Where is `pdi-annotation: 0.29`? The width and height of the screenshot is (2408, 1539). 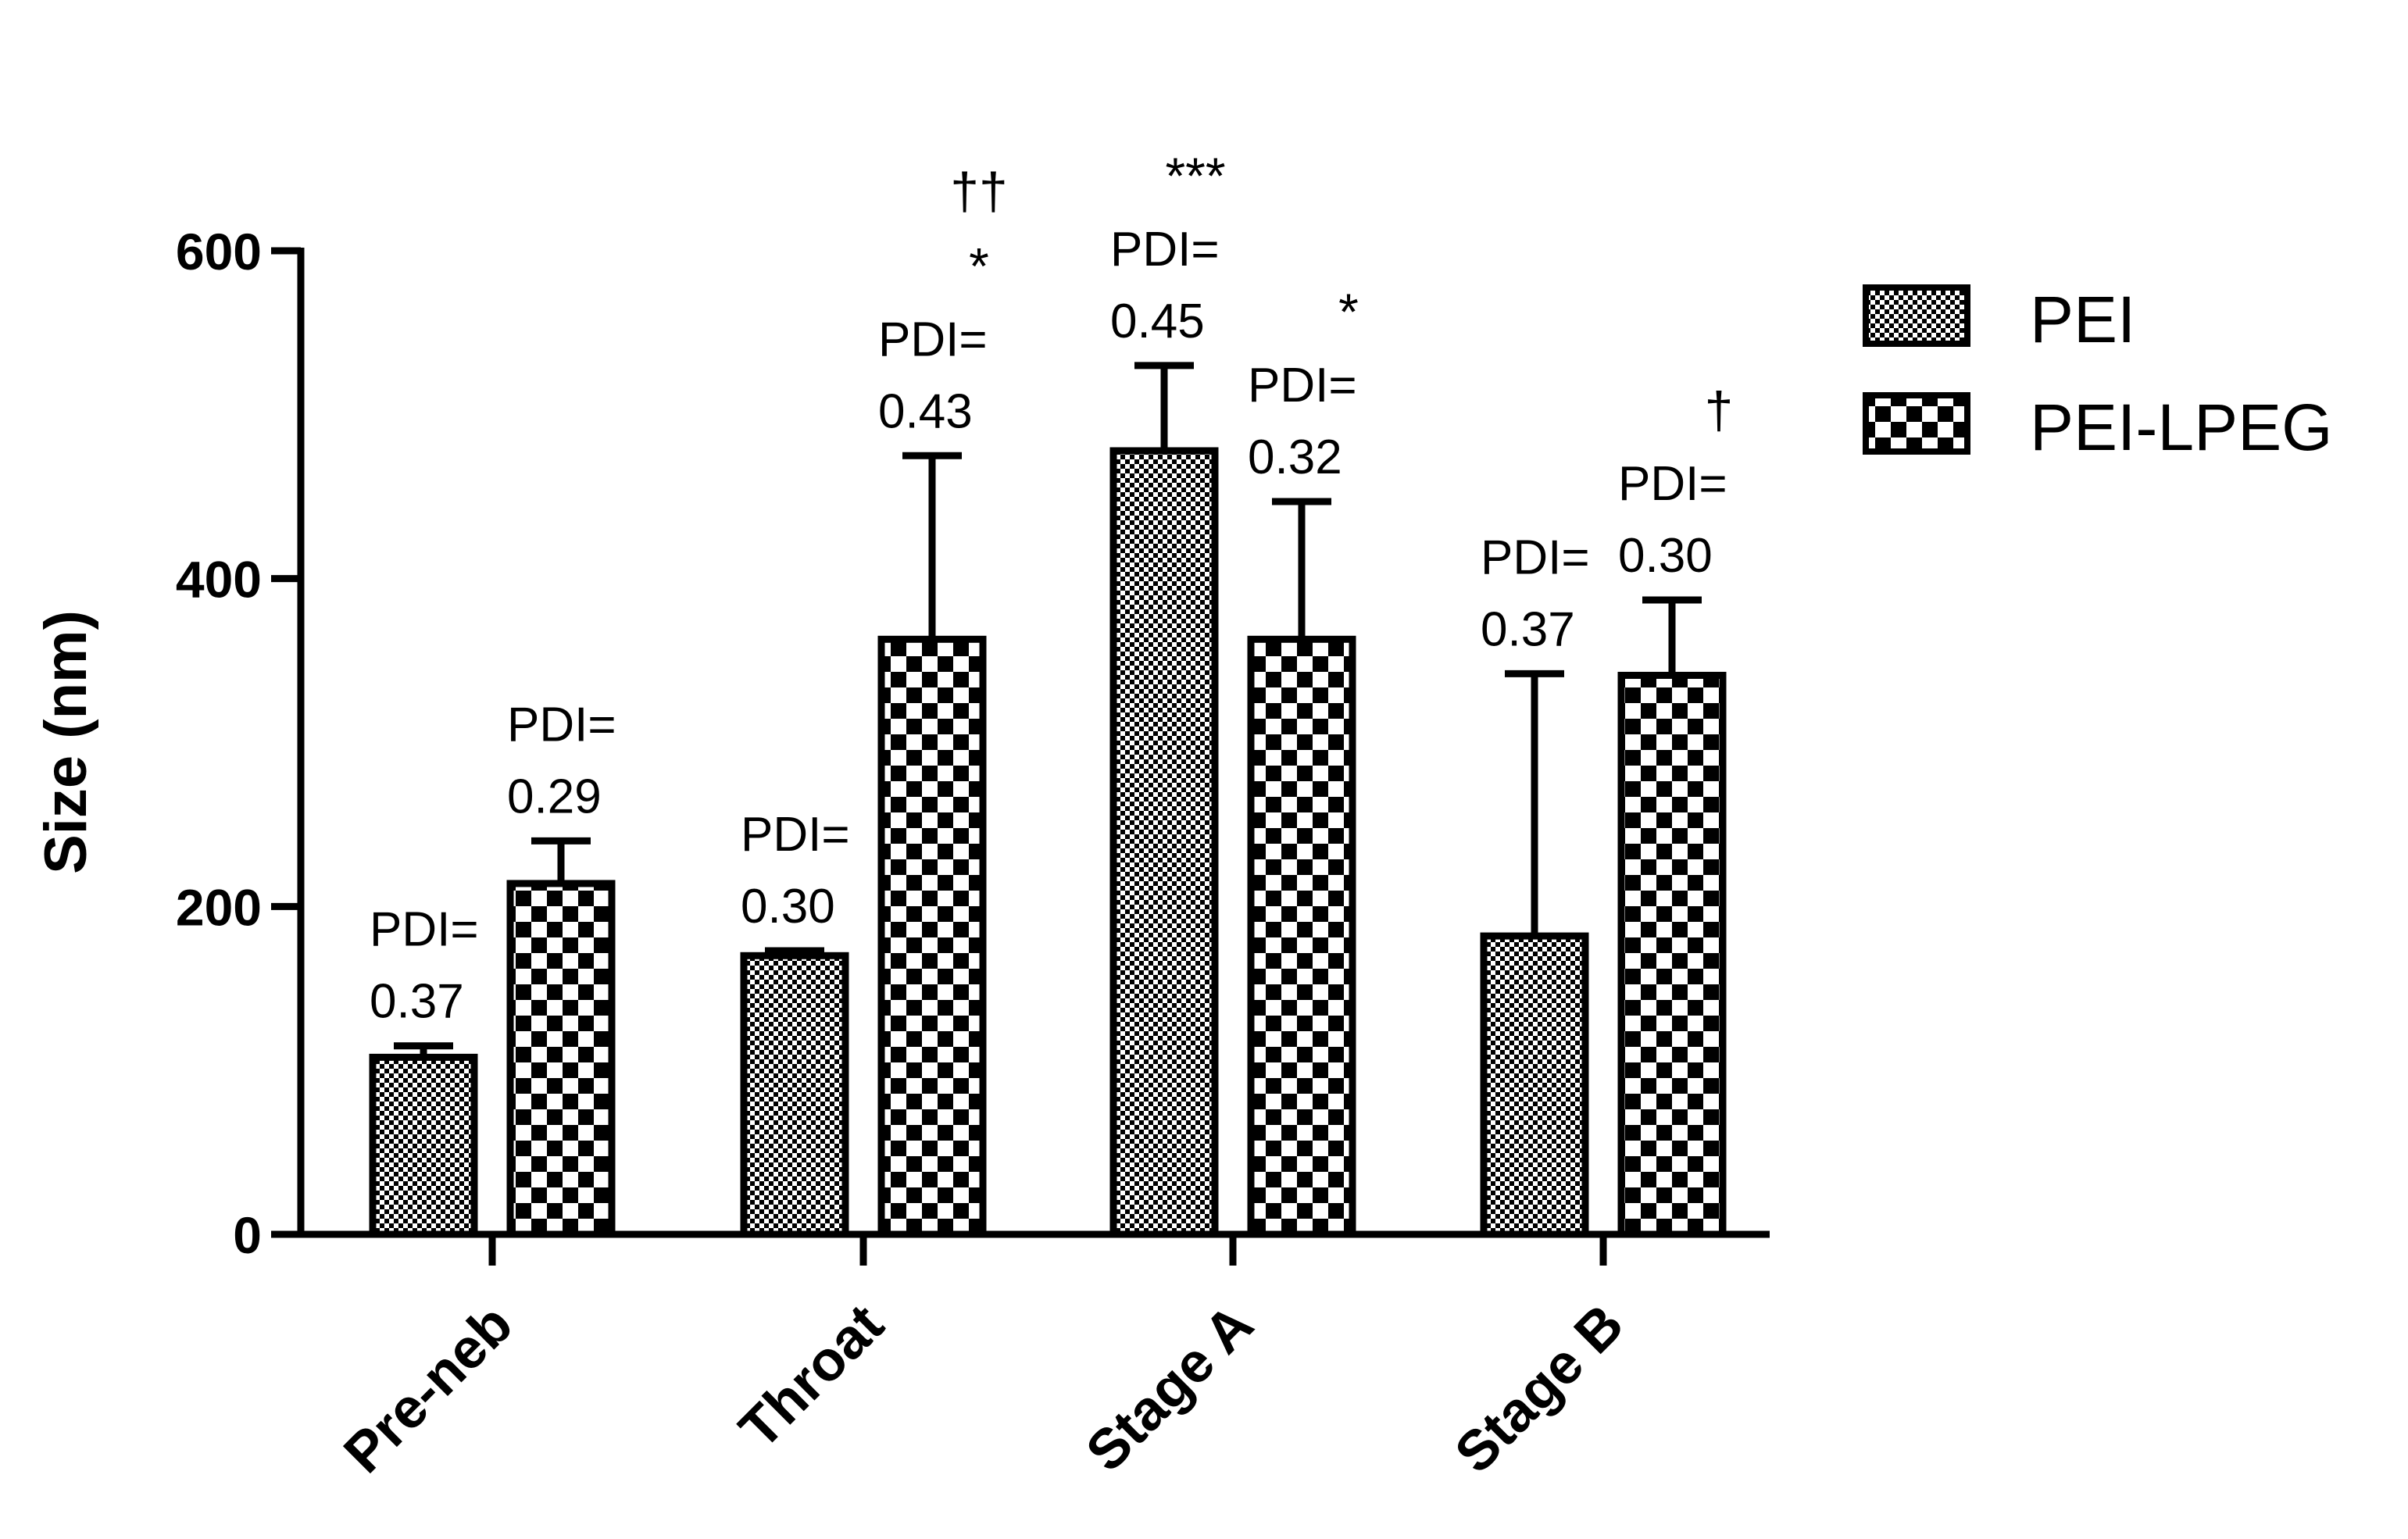 pdi-annotation: 0.29 is located at coordinates (555, 796).